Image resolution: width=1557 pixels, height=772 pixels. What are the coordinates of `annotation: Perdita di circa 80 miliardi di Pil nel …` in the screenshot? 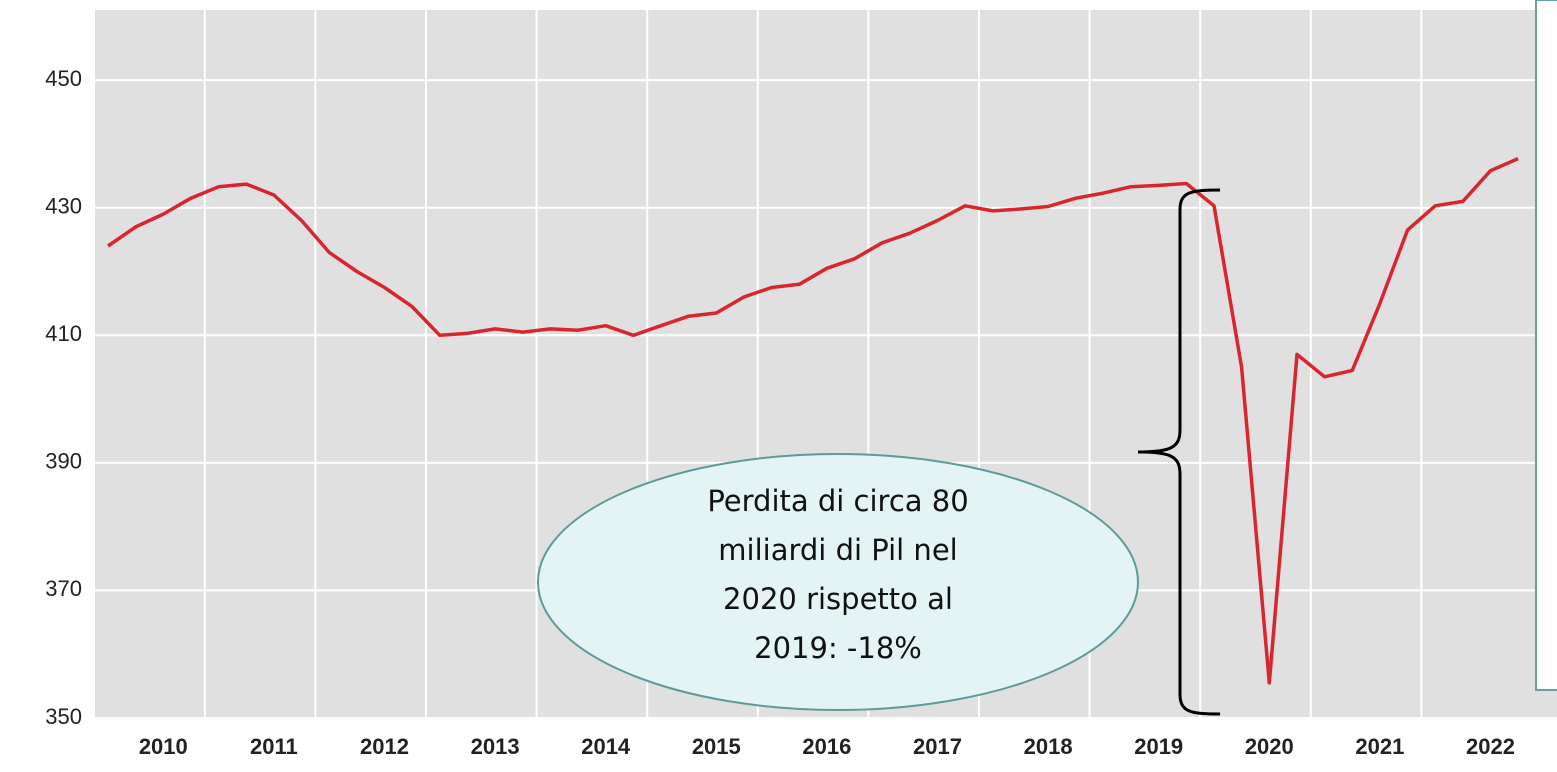 It's located at (837, 574).